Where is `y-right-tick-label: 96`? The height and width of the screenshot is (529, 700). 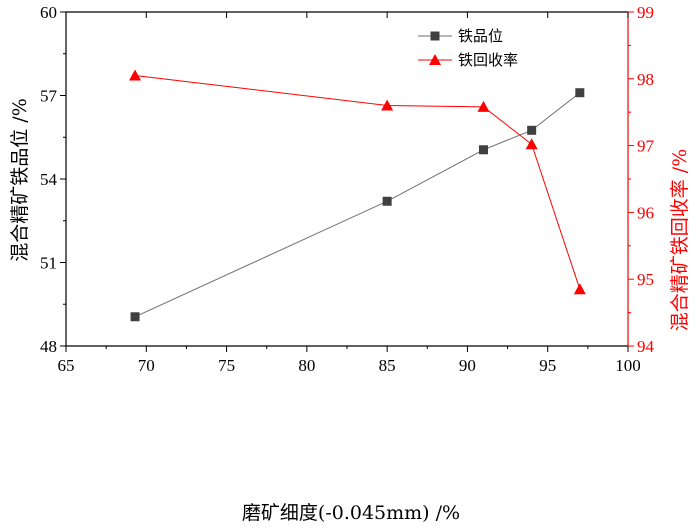 y-right-tick-label: 96 is located at coordinates (645, 212).